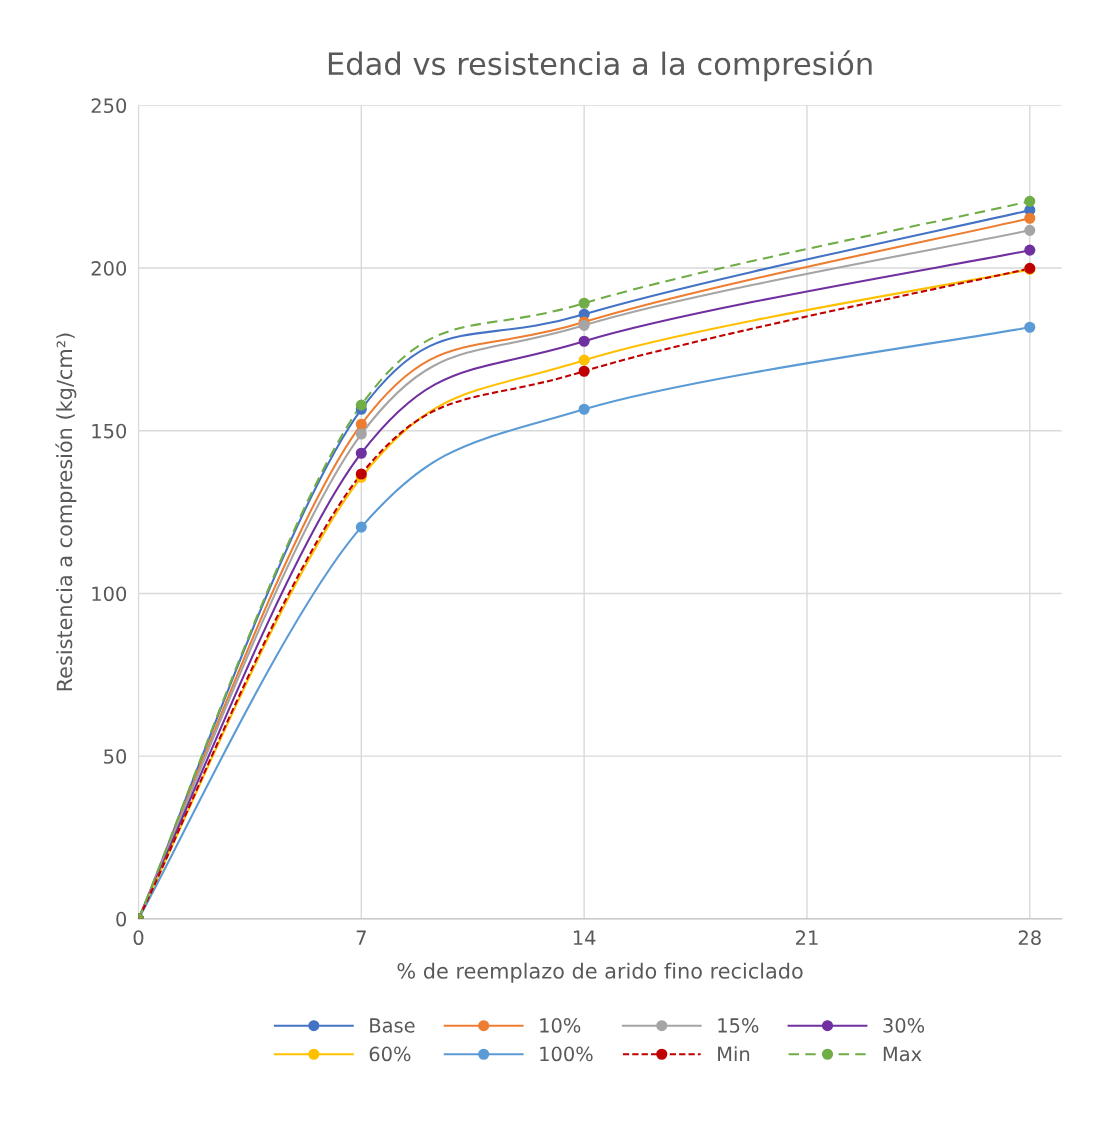  Describe the element at coordinates (600, 972) in the screenshot. I see `x-axis-title: % de reemplazo de arido fino reciclado` at that location.